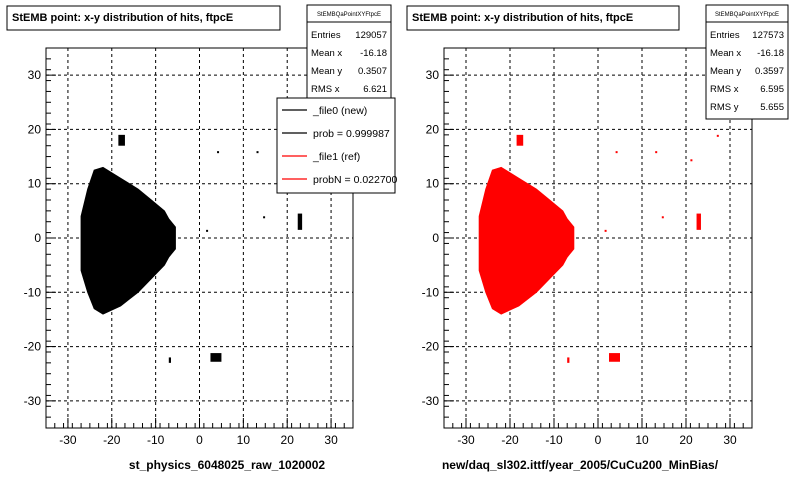 This screenshot has height=480, width=800. I want to click on legend-entry: _file0 (new), so click(339, 111).